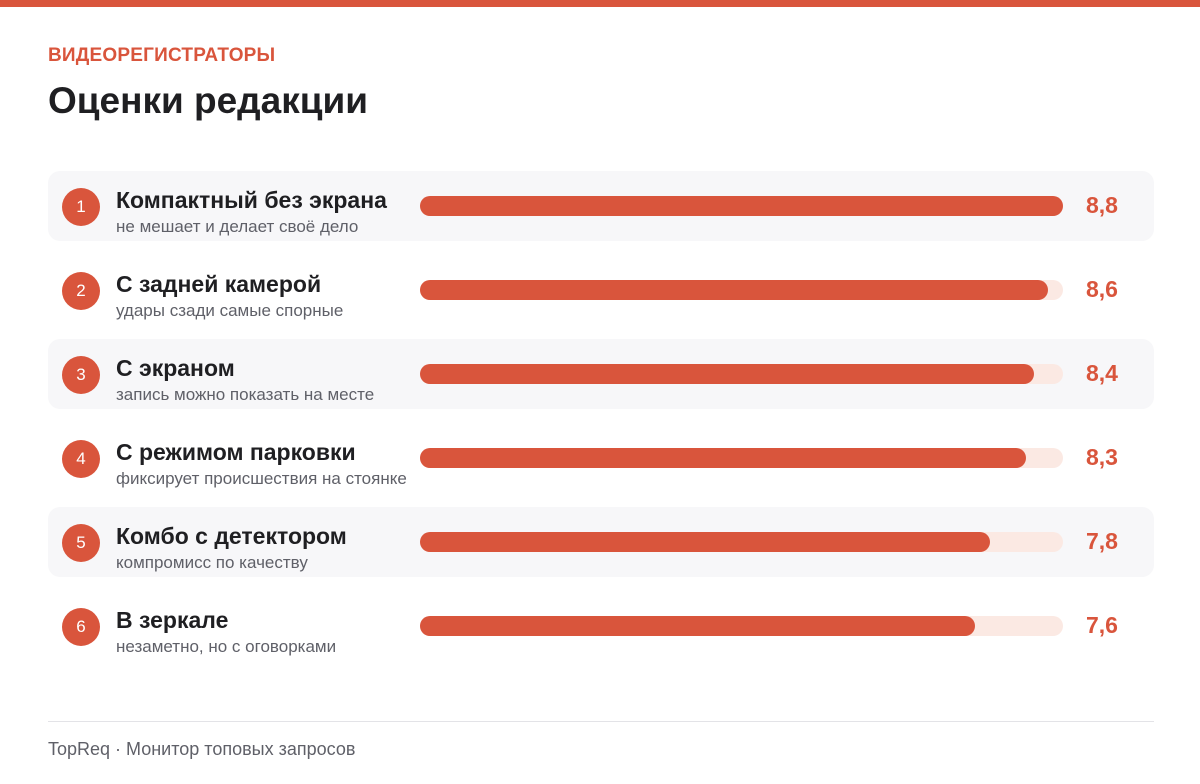  I want to click on item-description: запись можно показать на месте, so click(245, 394).